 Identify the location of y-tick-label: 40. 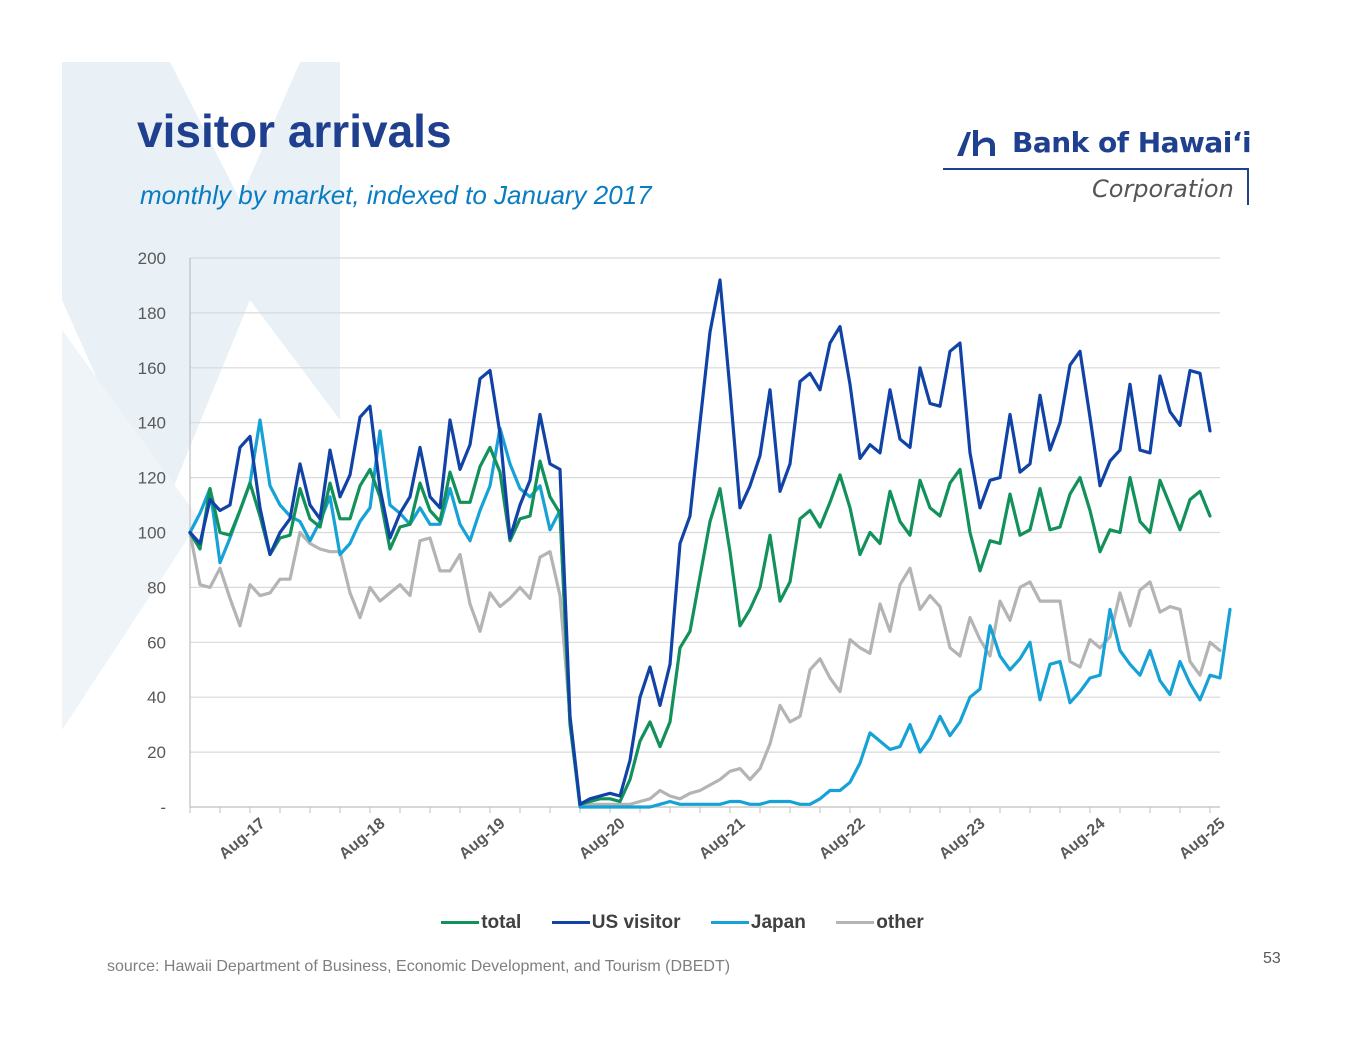
(156, 697).